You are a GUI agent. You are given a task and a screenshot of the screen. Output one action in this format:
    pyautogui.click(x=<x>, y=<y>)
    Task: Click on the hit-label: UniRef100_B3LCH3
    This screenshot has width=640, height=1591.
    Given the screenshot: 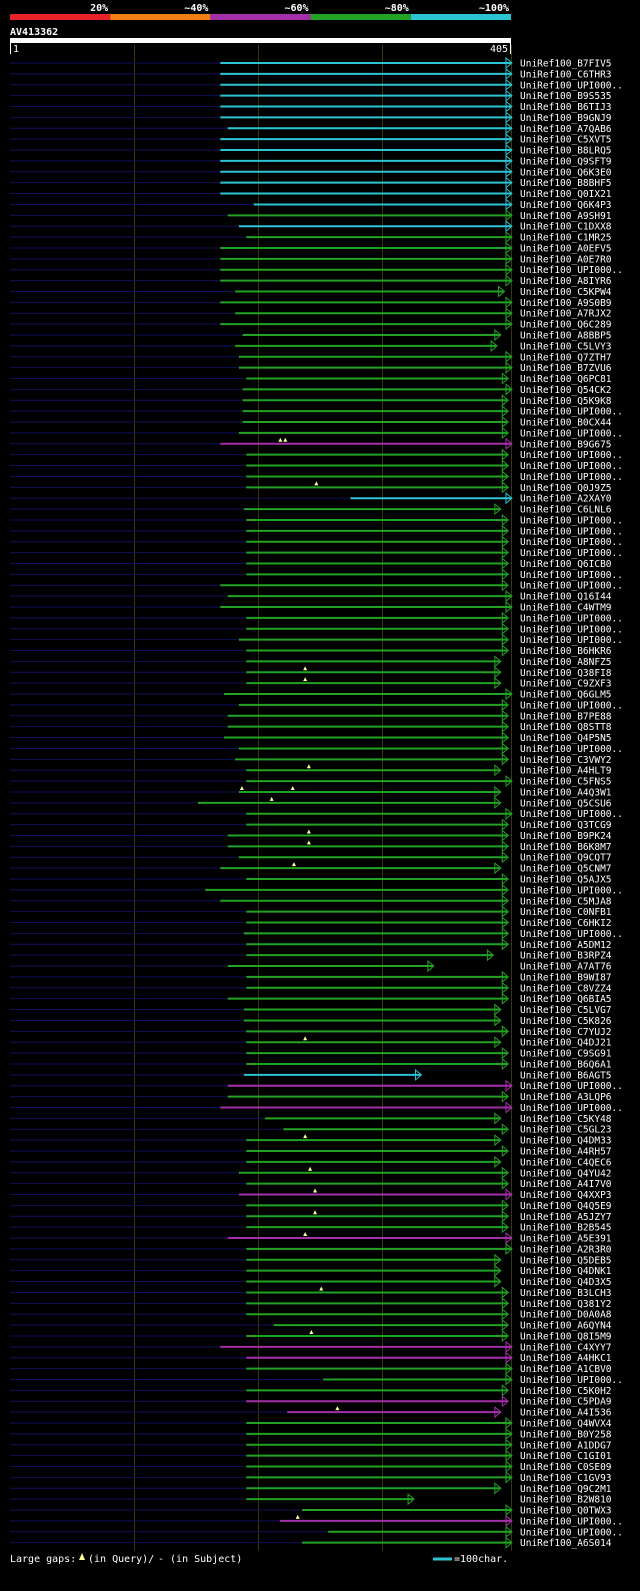 What is the action you would take?
    pyautogui.click(x=566, y=1293)
    